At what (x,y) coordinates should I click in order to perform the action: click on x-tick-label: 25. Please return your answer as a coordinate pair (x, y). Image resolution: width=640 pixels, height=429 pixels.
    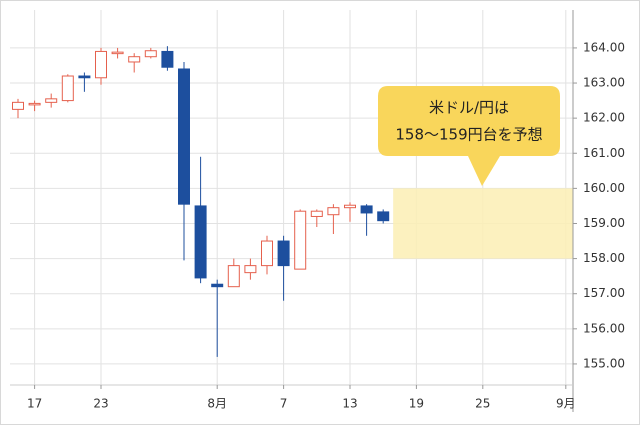
    Looking at the image, I should click on (482, 404).